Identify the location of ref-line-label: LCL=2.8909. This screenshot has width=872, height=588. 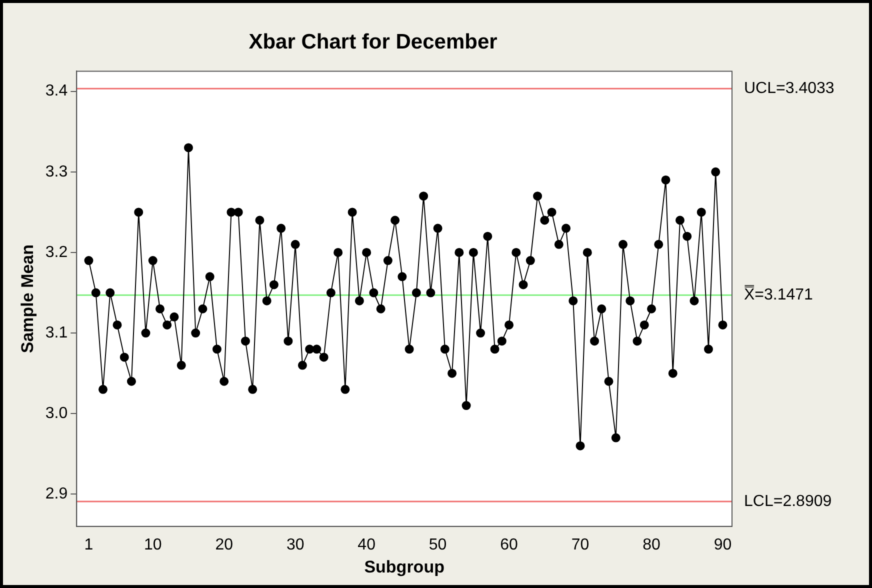
(788, 501).